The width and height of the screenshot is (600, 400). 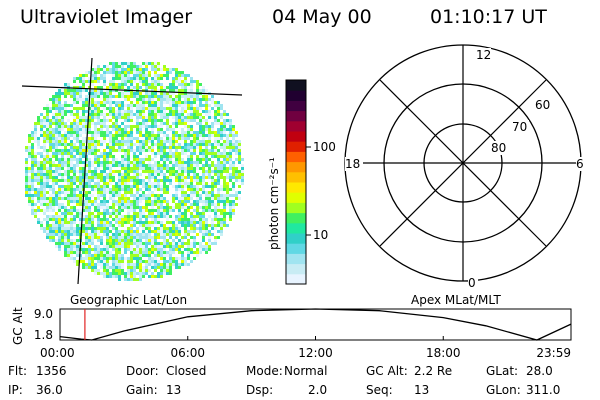 I want to click on mlt-label-18: 18, so click(x=352, y=164).